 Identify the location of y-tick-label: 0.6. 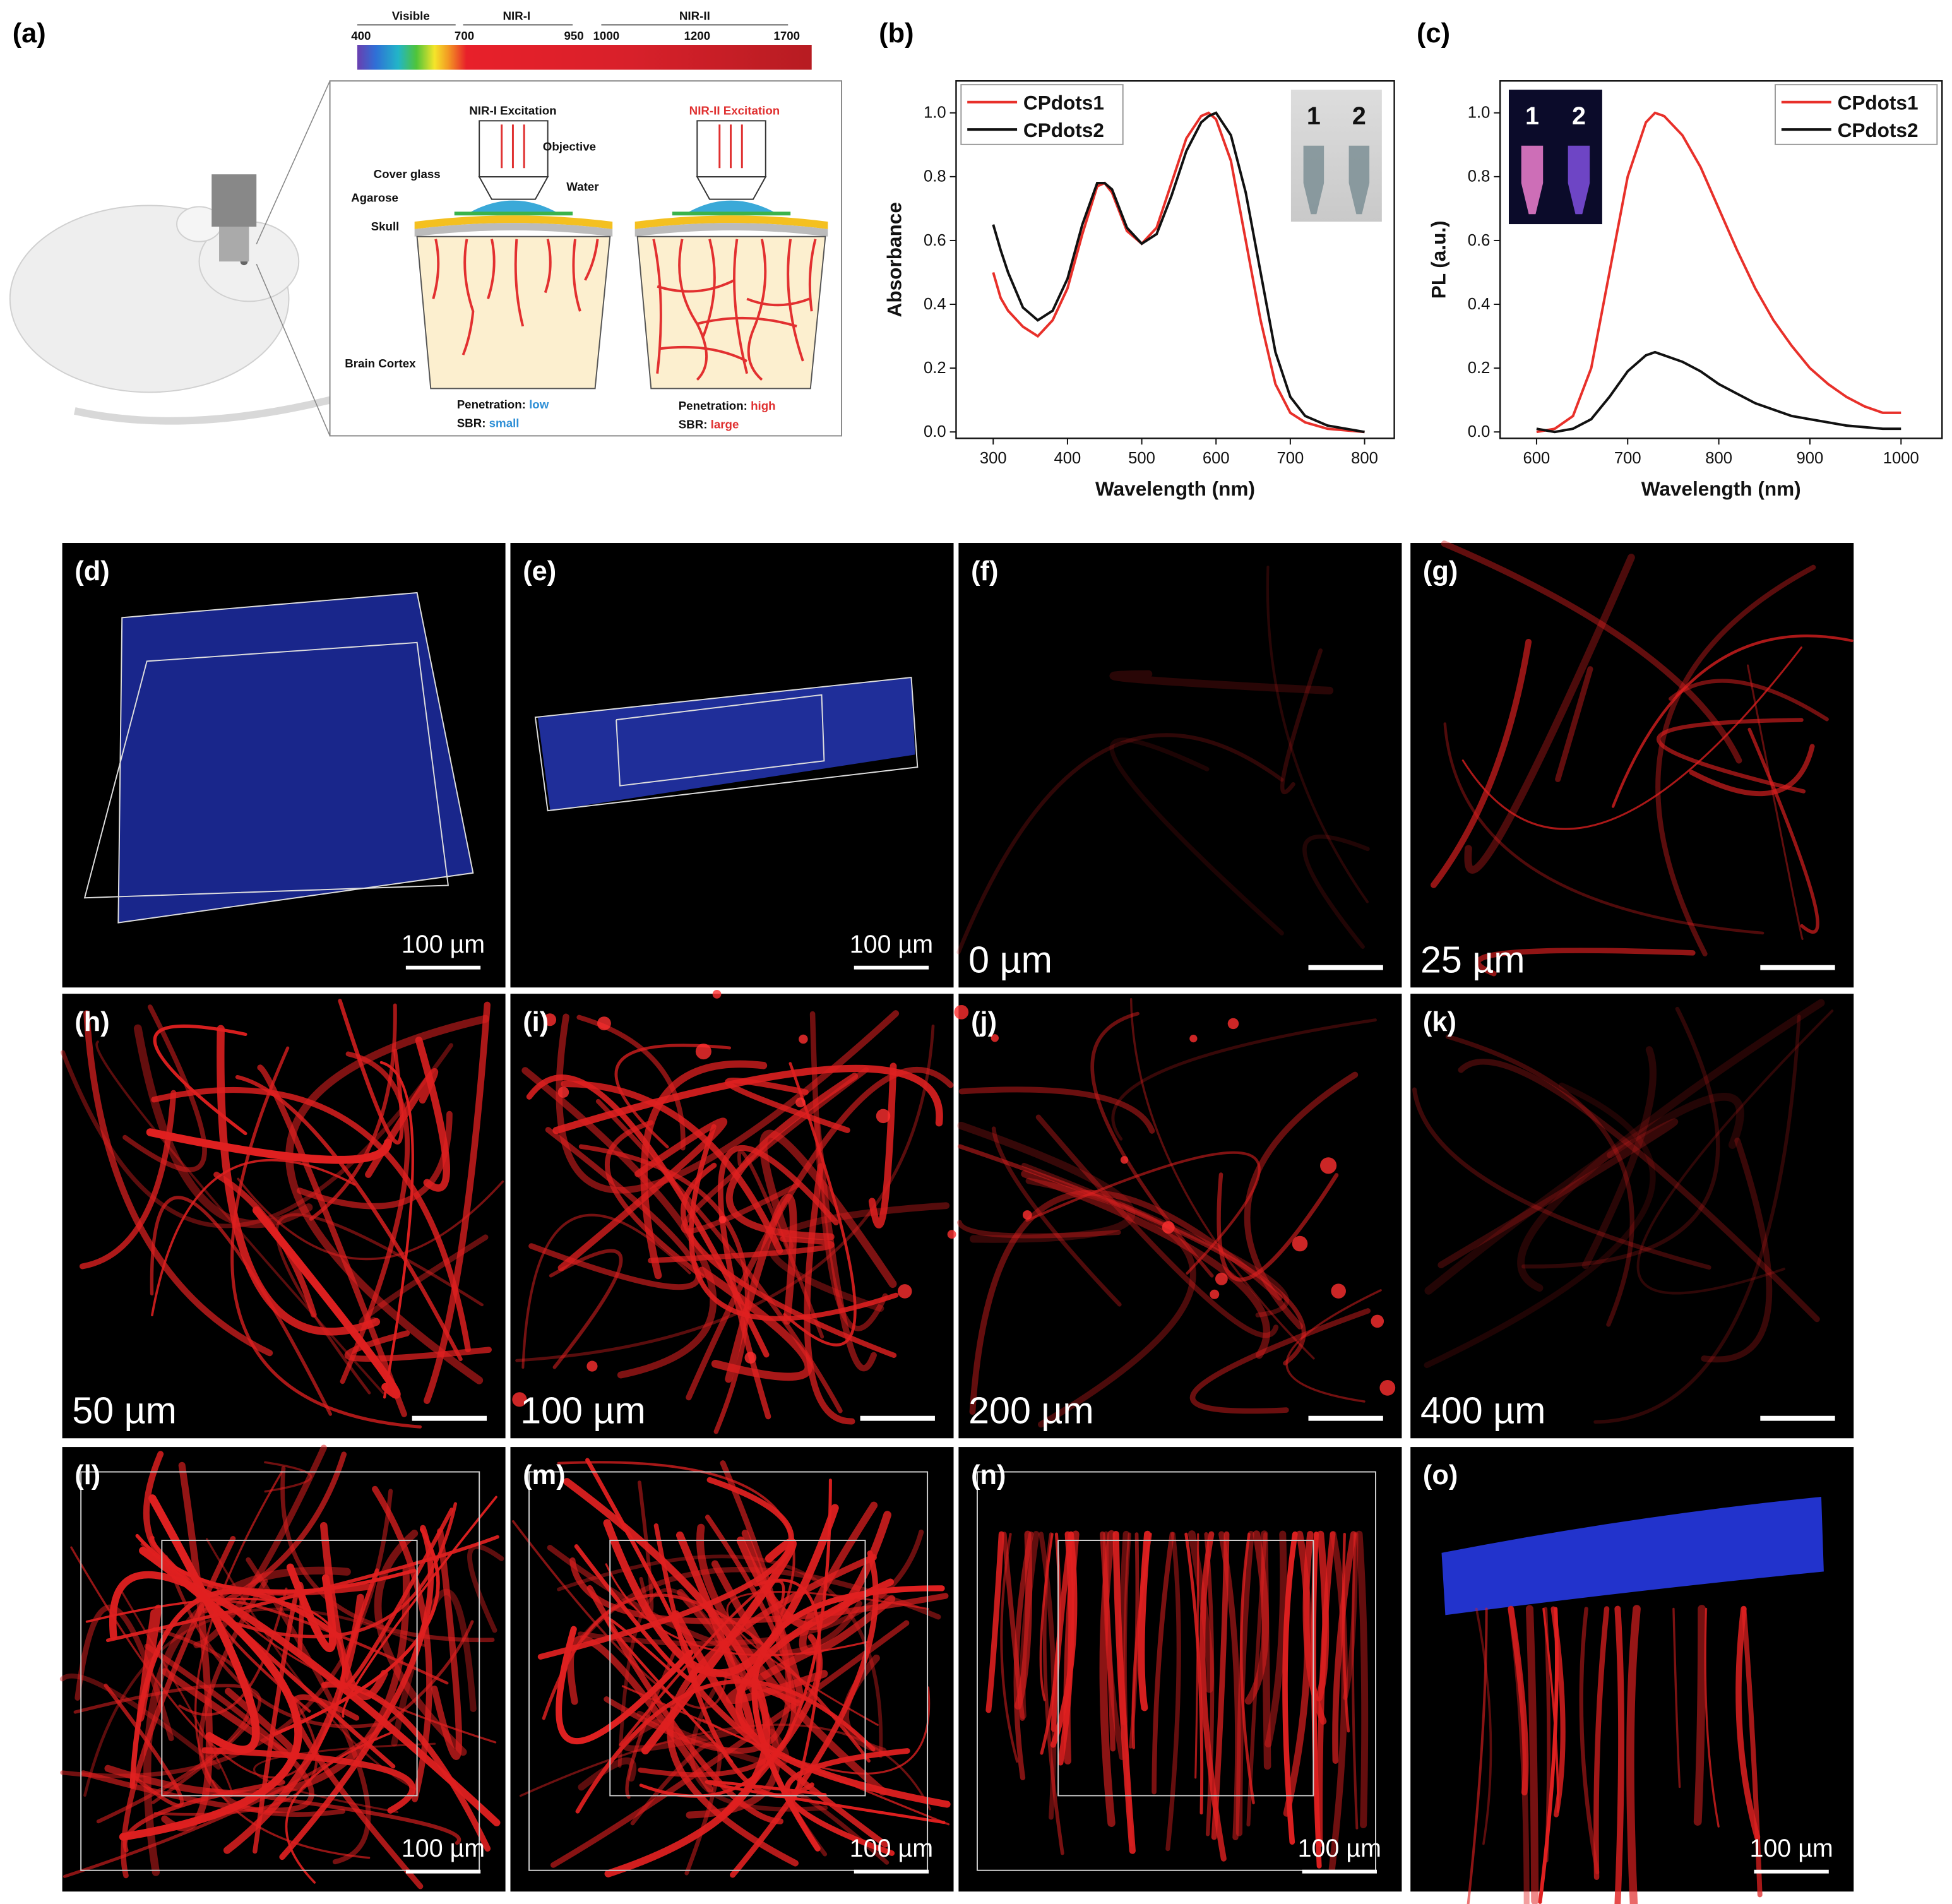
(935, 240).